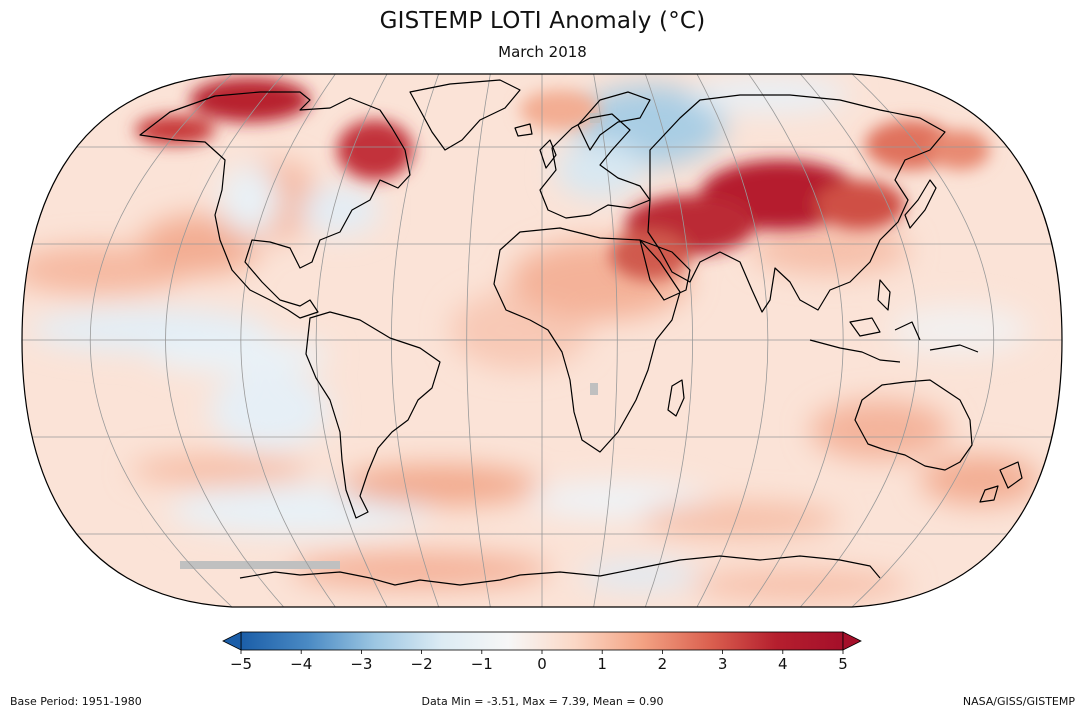 Image resolution: width=1085 pixels, height=720 pixels. I want to click on coastline-arabia, so click(665, 270).